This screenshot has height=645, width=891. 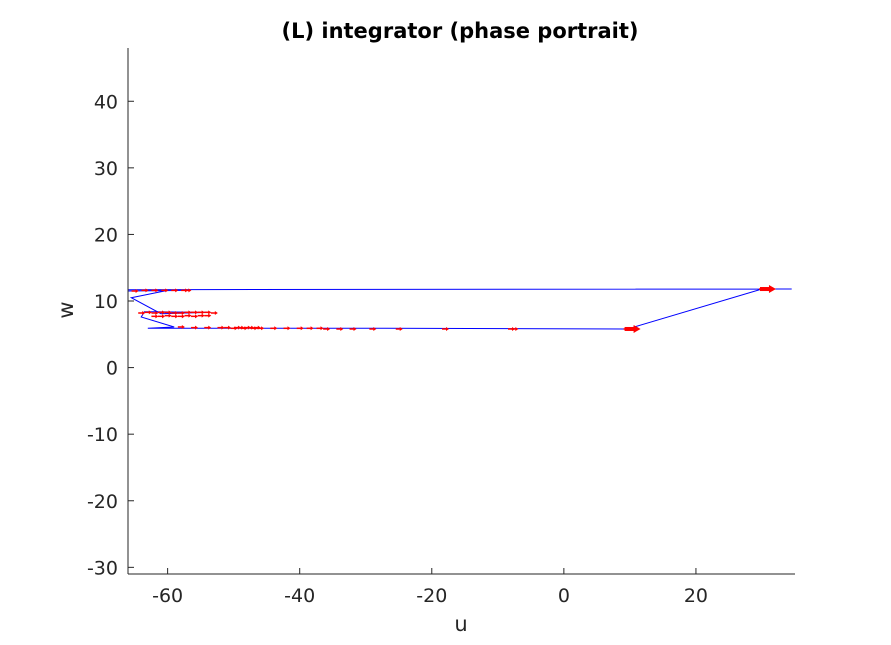 What do you see at coordinates (106, 169) in the screenshot?
I see `y-tick-label: 30` at bounding box center [106, 169].